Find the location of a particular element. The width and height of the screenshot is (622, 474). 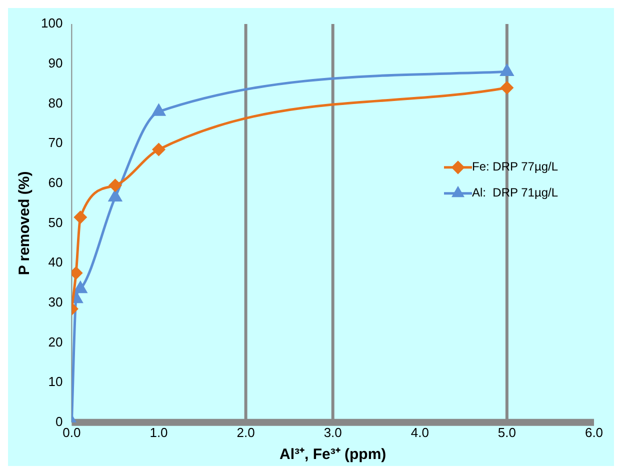

legend-label: Fe: DRP 77µg/L is located at coordinates (515, 167).